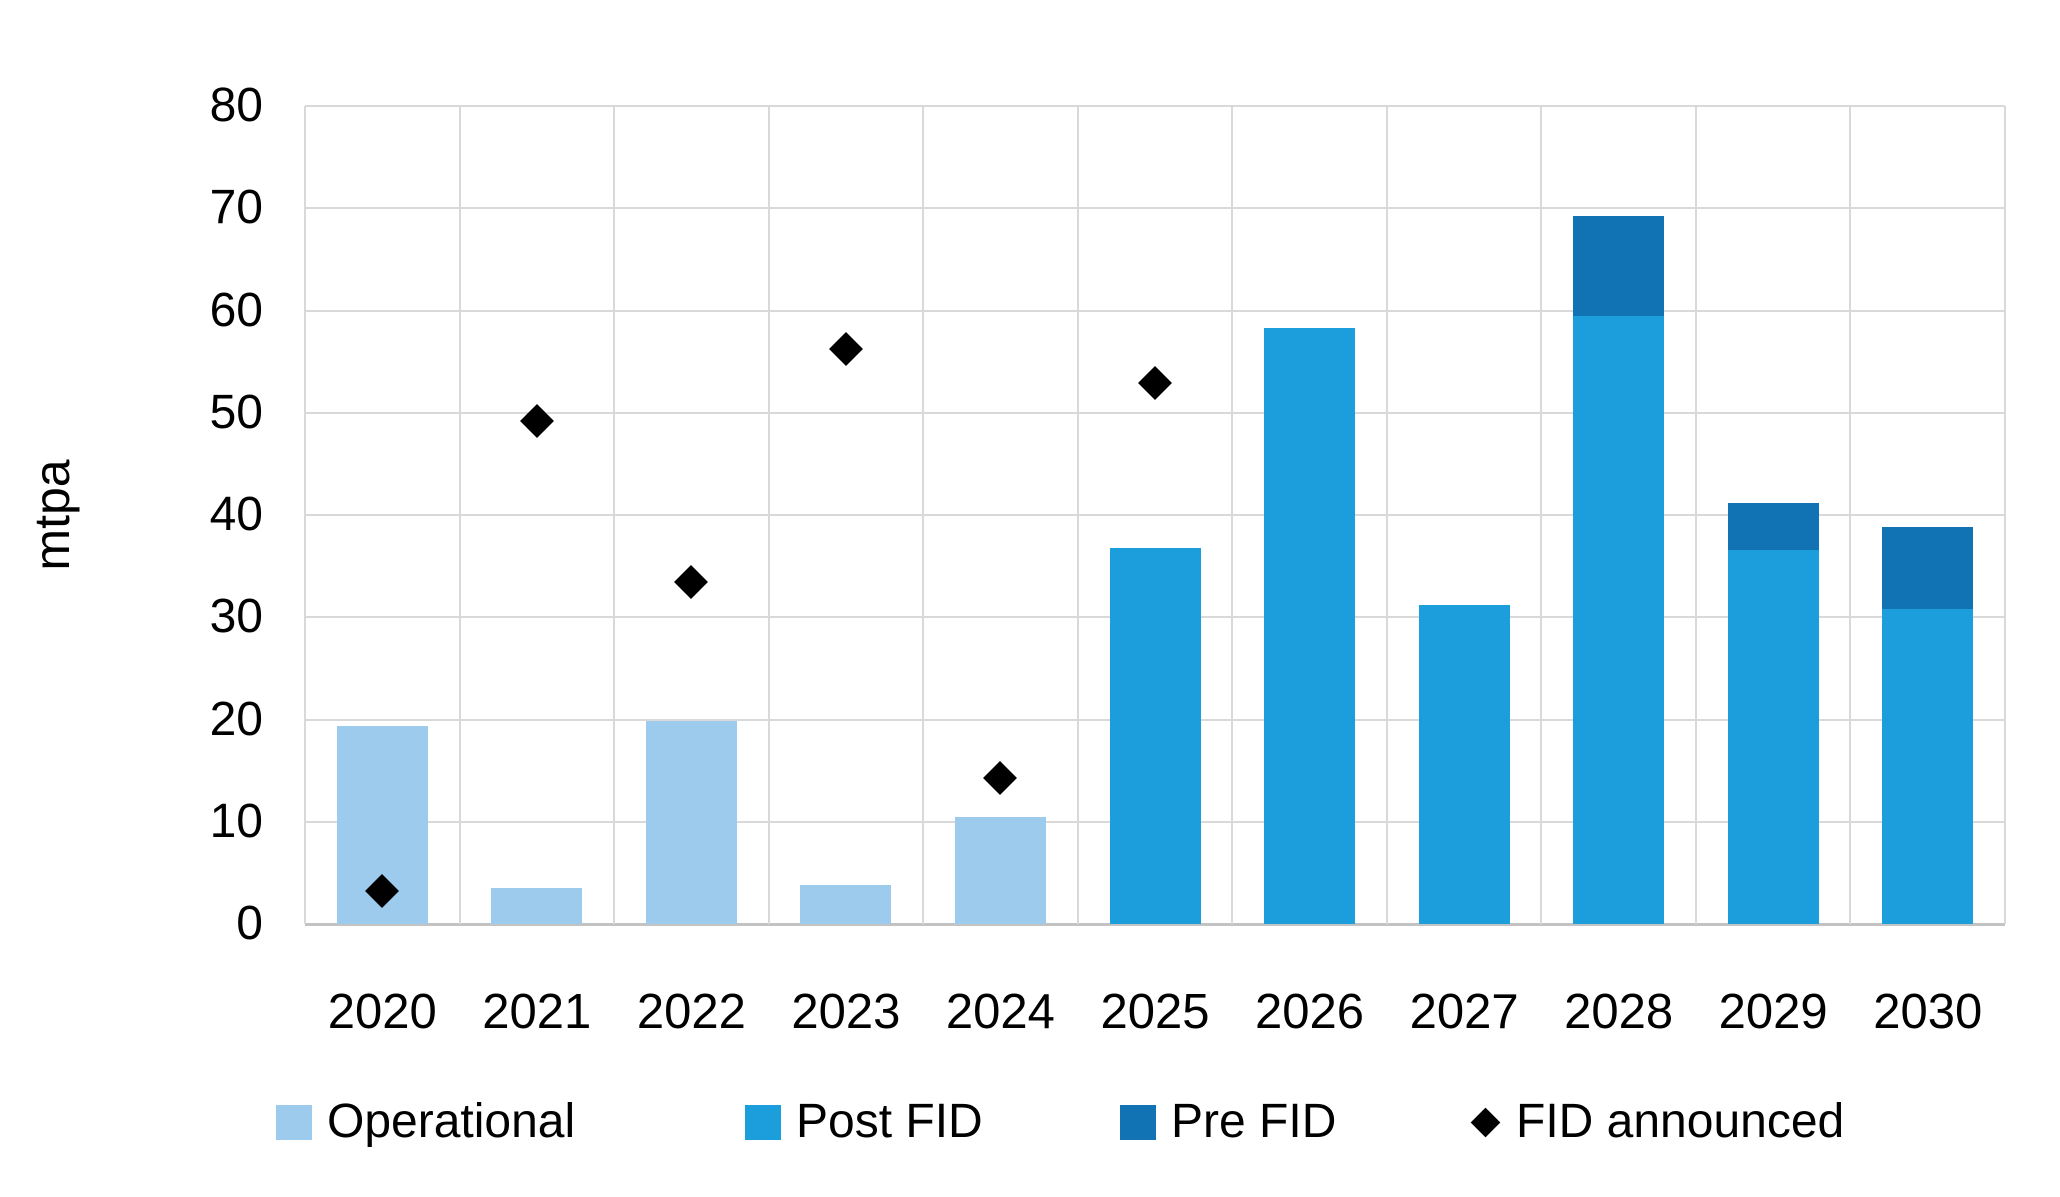 This screenshot has width=2060, height=1197. Describe the element at coordinates (846, 1012) in the screenshot. I see `x-tick-label: 2023` at that location.